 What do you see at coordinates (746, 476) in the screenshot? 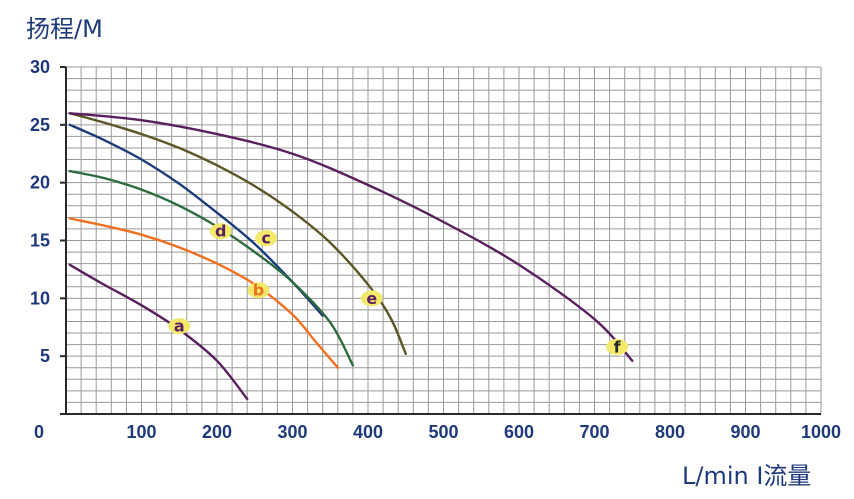
I see `x-axis-title: L/min I流量` at bounding box center [746, 476].